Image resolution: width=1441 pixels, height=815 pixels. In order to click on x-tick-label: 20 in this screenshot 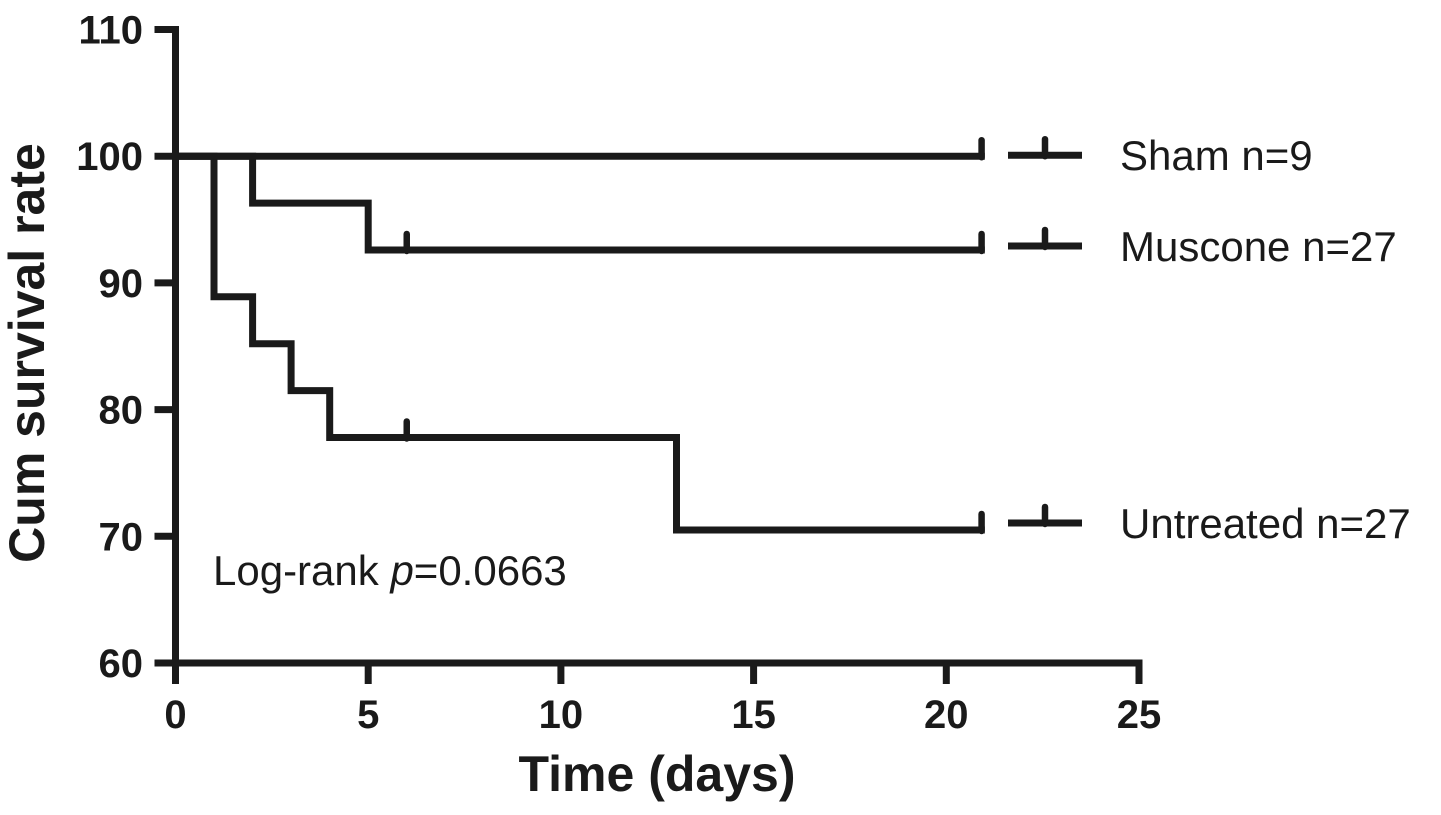, I will do `click(946, 715)`.